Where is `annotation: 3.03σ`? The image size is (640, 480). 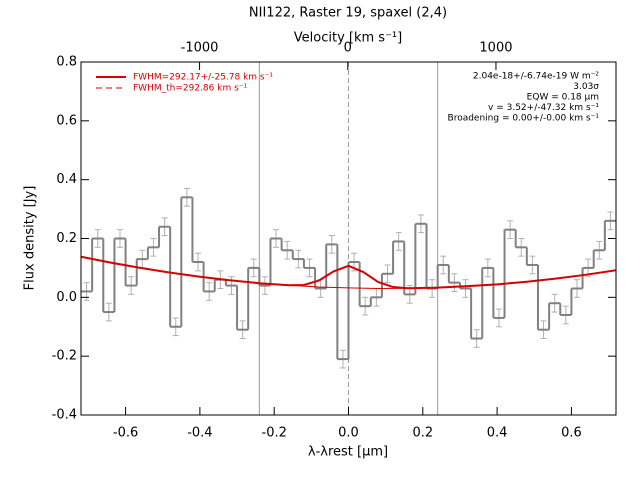 annotation: 3.03σ is located at coordinates (586, 87).